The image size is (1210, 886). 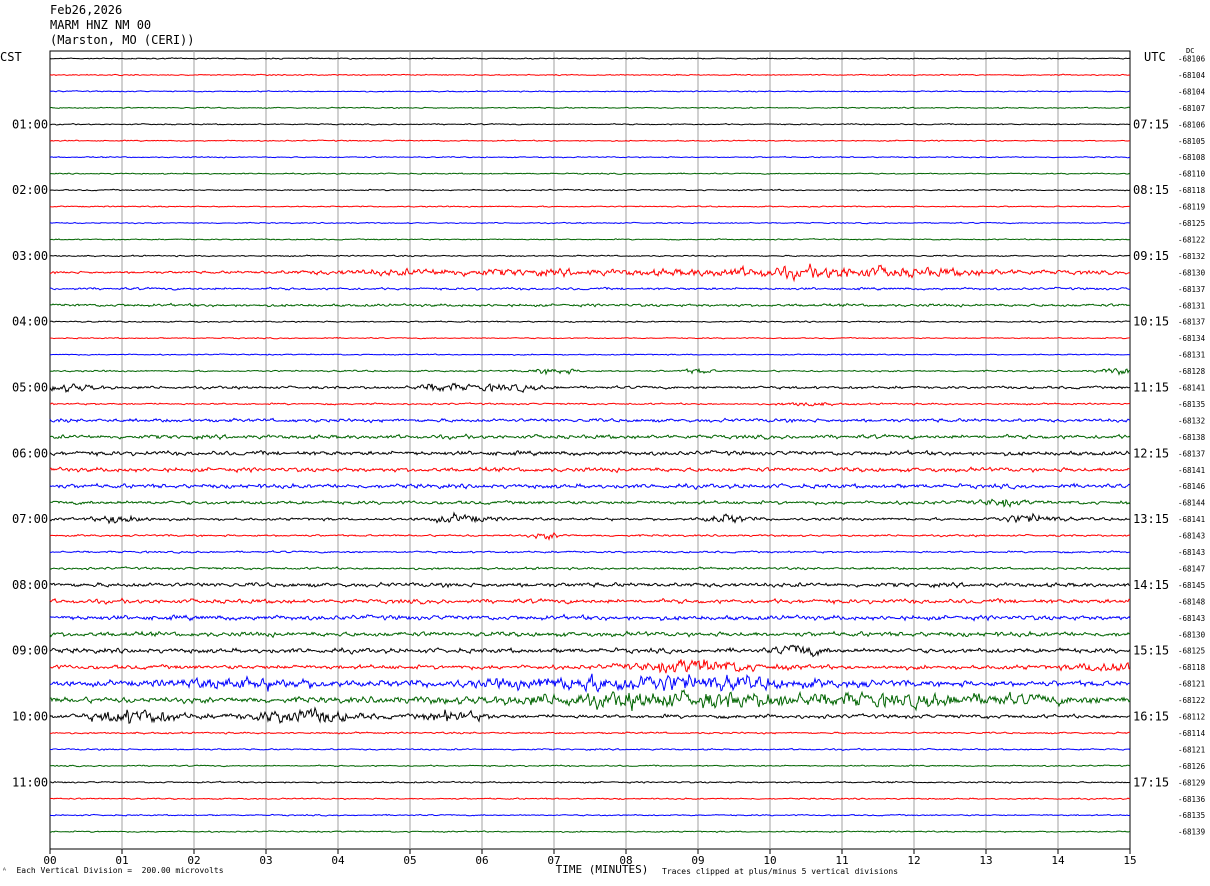 I want to click on dc-offset-label: -68148, so click(x=1192, y=601).